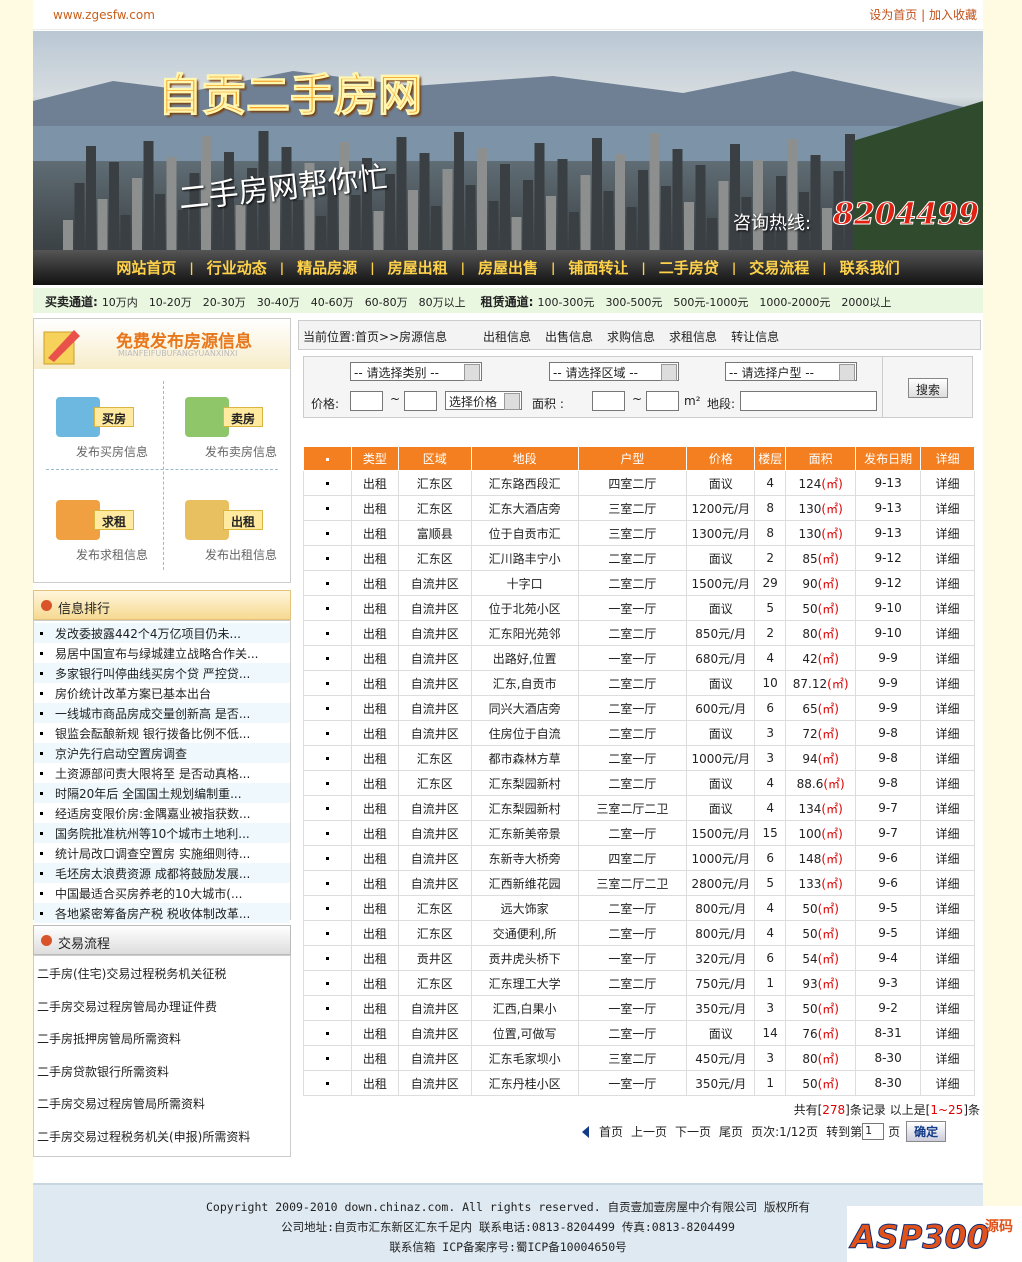 The width and height of the screenshot is (1022, 1262). What do you see at coordinates (649, 1132) in the screenshot?
I see `pager-link: 上一页` at bounding box center [649, 1132].